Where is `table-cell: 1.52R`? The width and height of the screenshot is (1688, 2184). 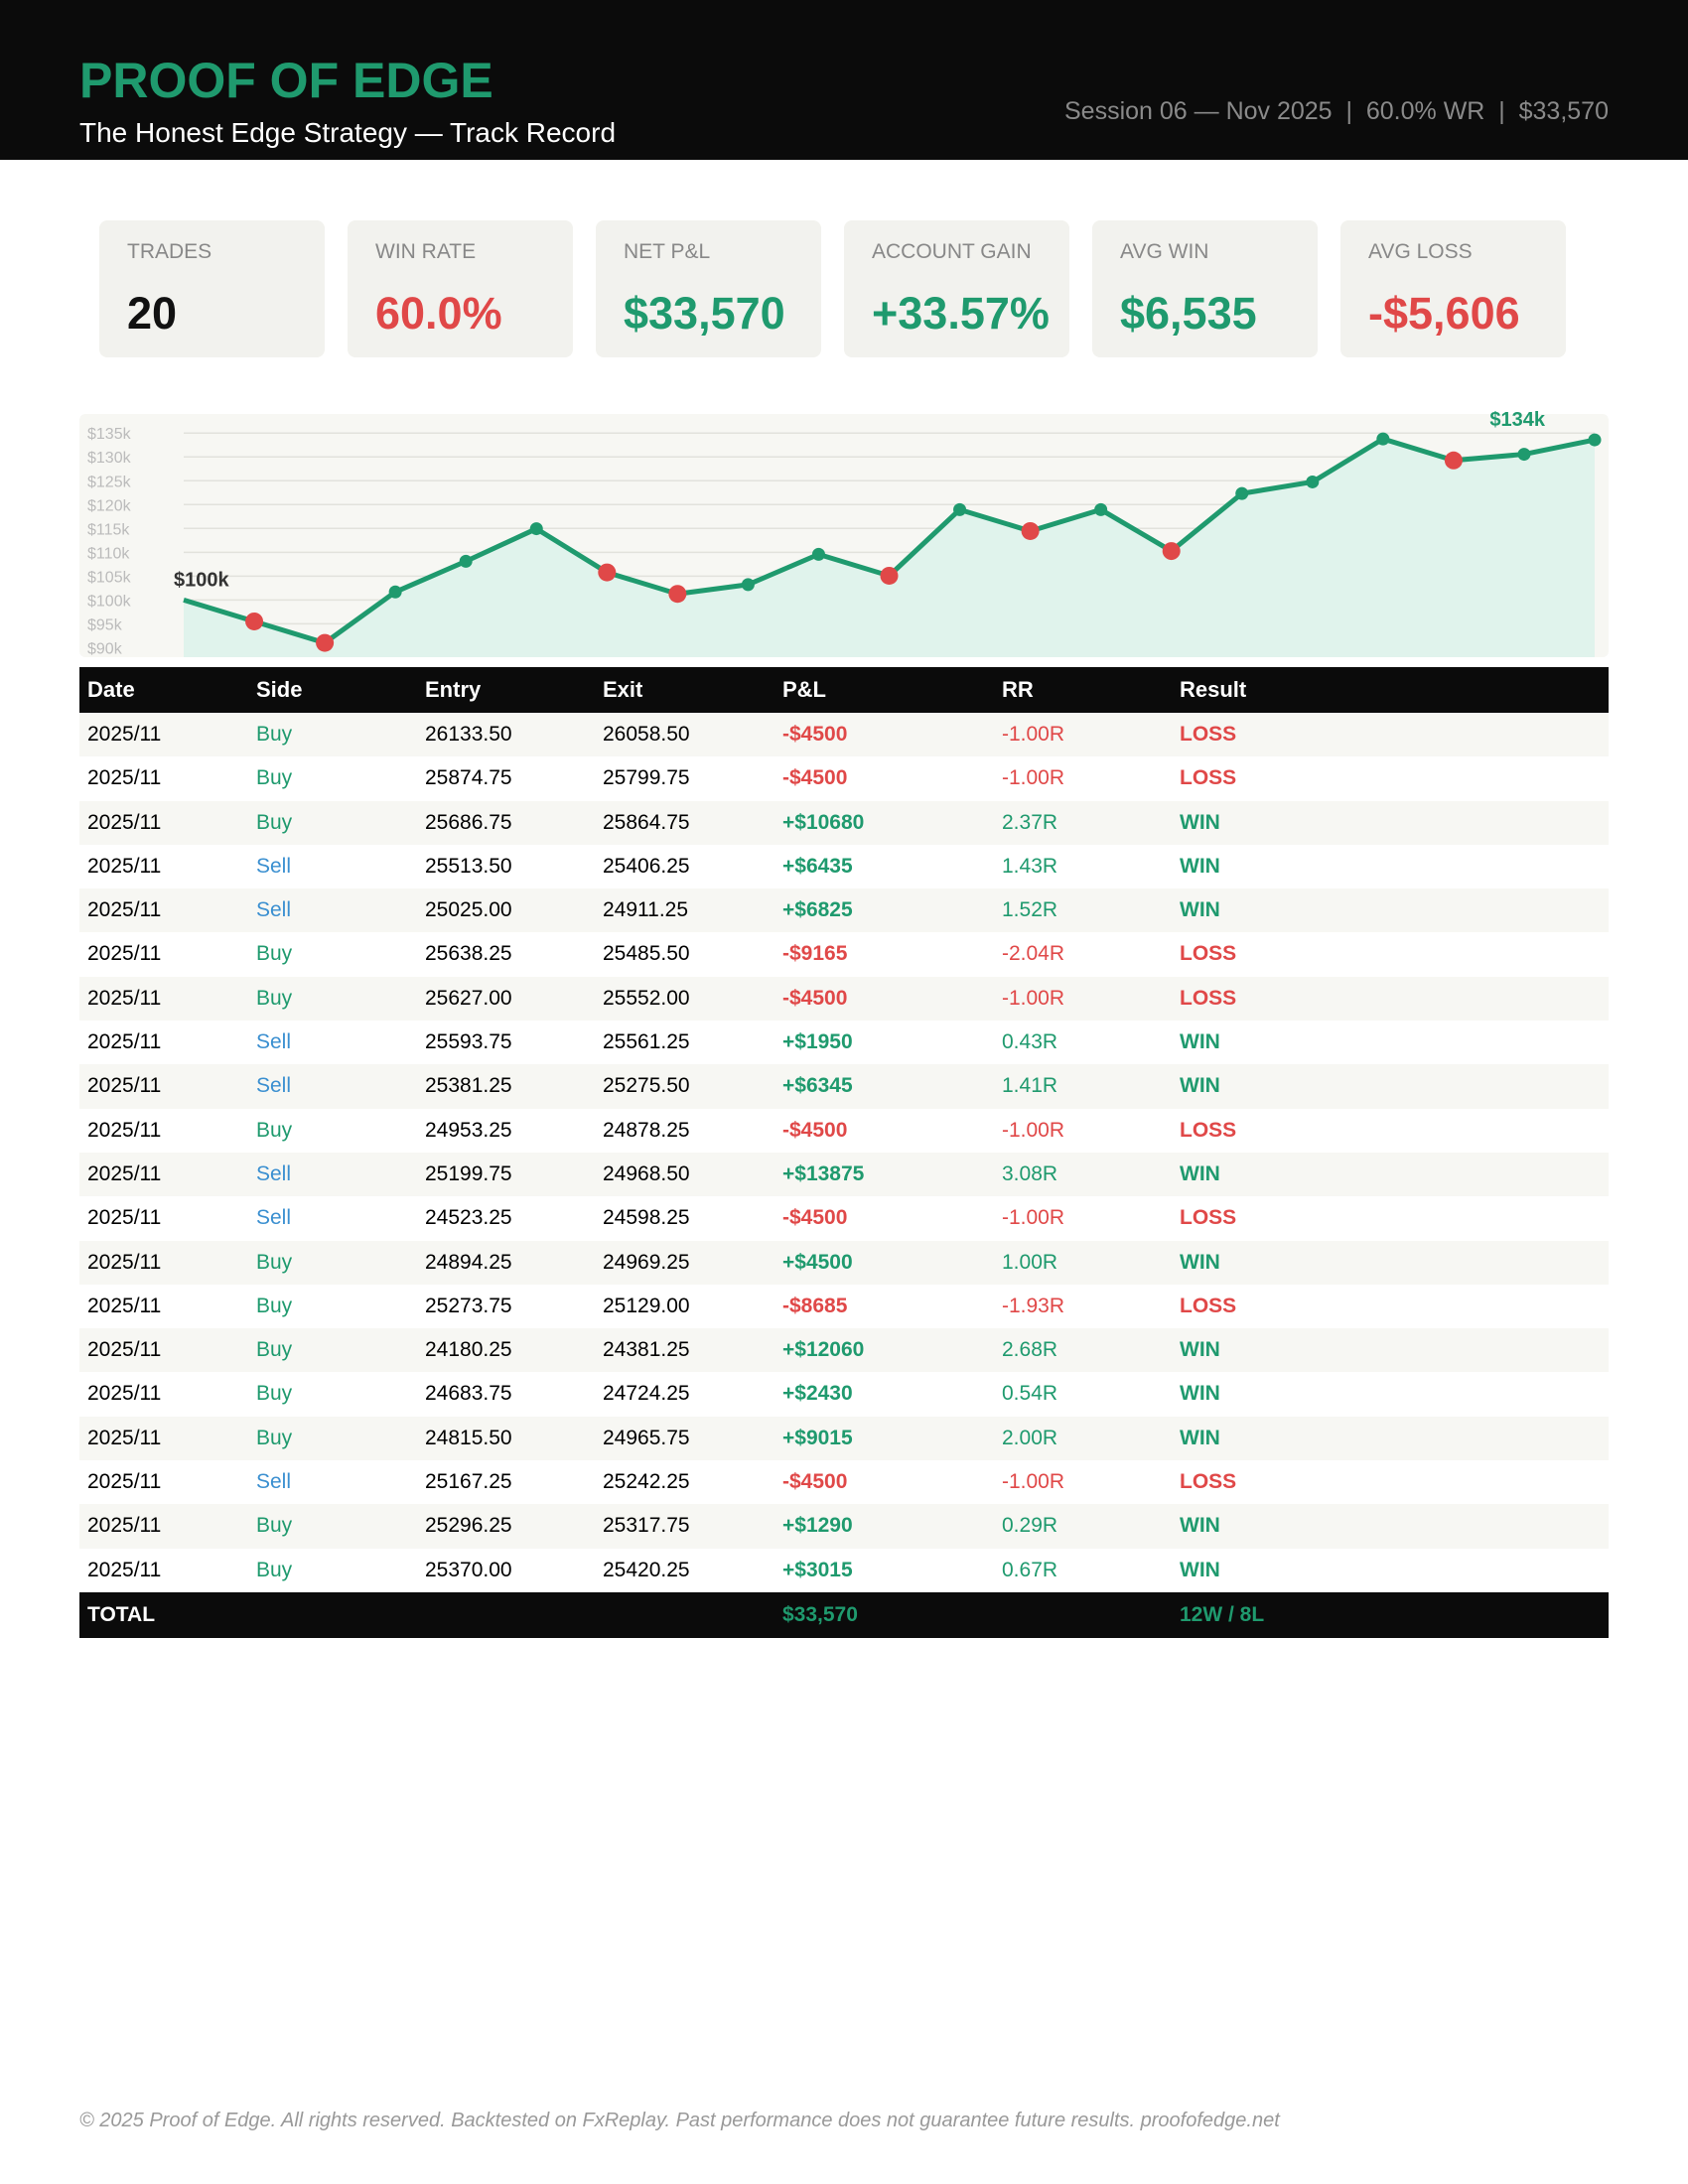 table-cell: 1.52R is located at coordinates (1030, 910).